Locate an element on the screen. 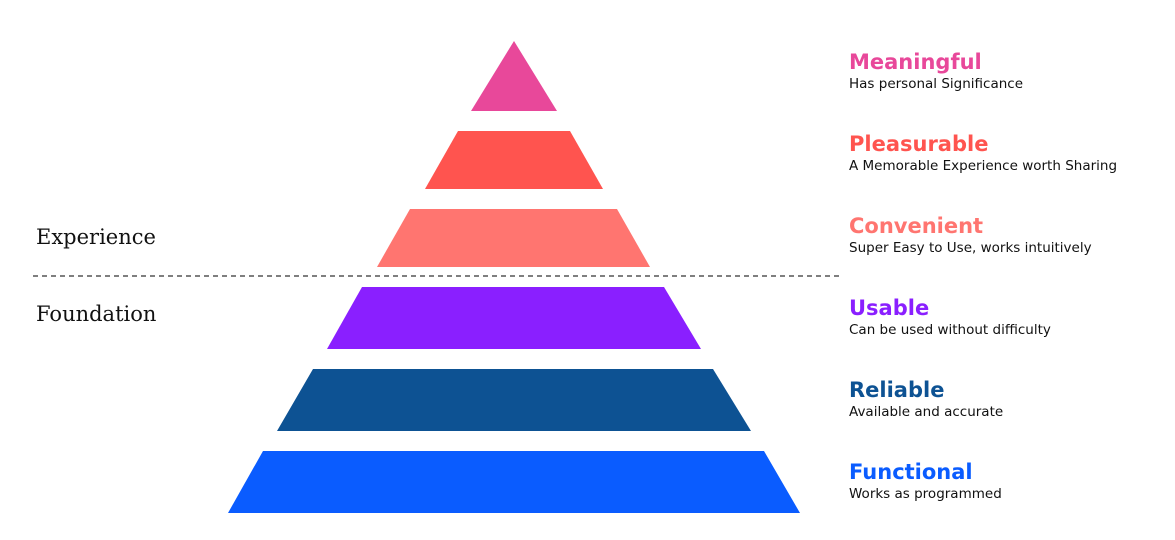 The height and width of the screenshot is (540, 1175). pyramid-tier-meaningful is located at coordinates (514, 76).